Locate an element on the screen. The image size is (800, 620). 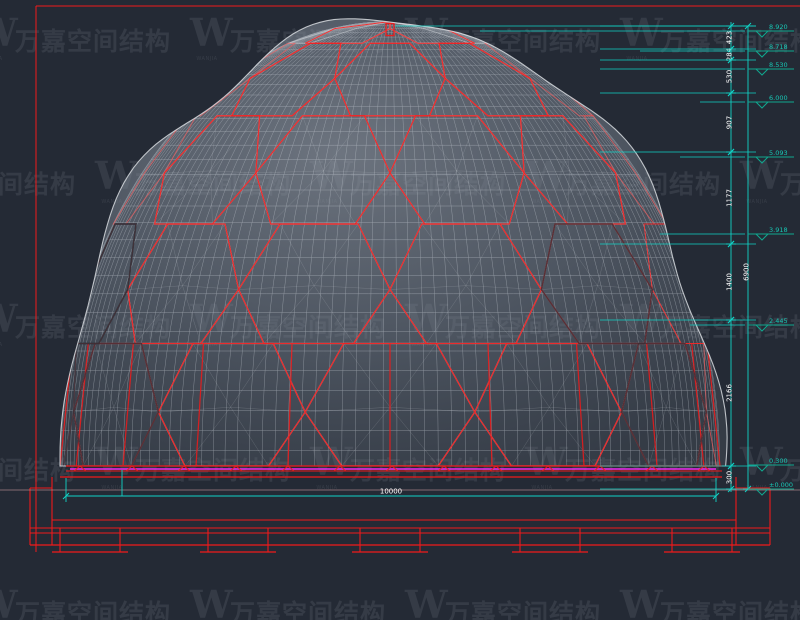
elevation-mark-label: 8.530 is located at coordinates (778, 65).